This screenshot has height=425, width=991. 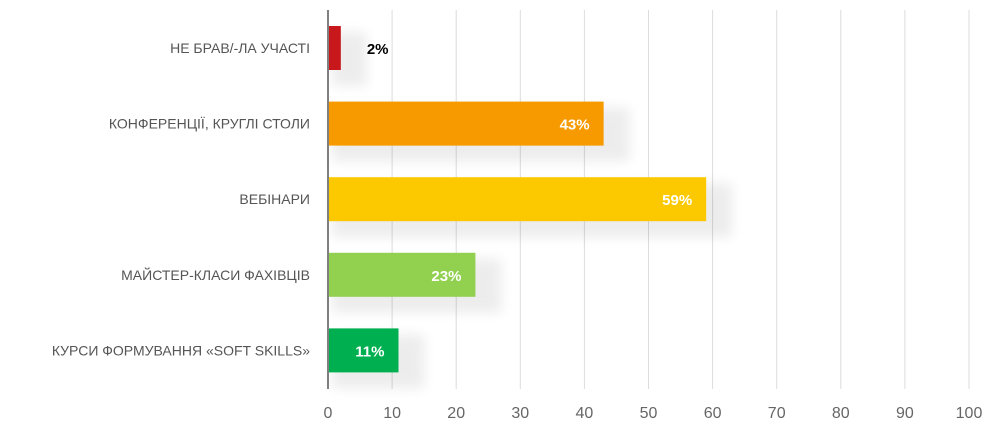 I want to click on x-tick-label: 0, so click(x=328, y=413).